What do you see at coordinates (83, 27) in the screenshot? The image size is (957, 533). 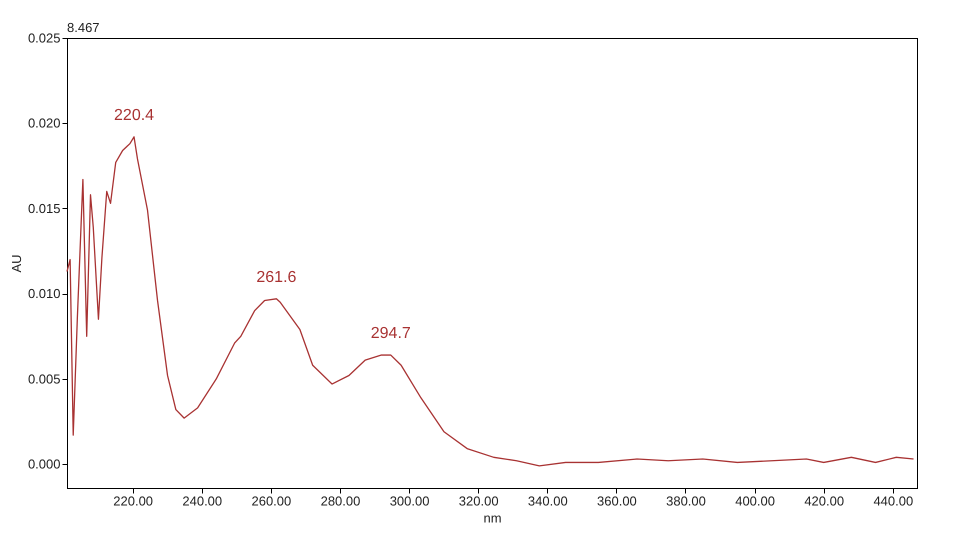 I see `text: 8.467` at bounding box center [83, 27].